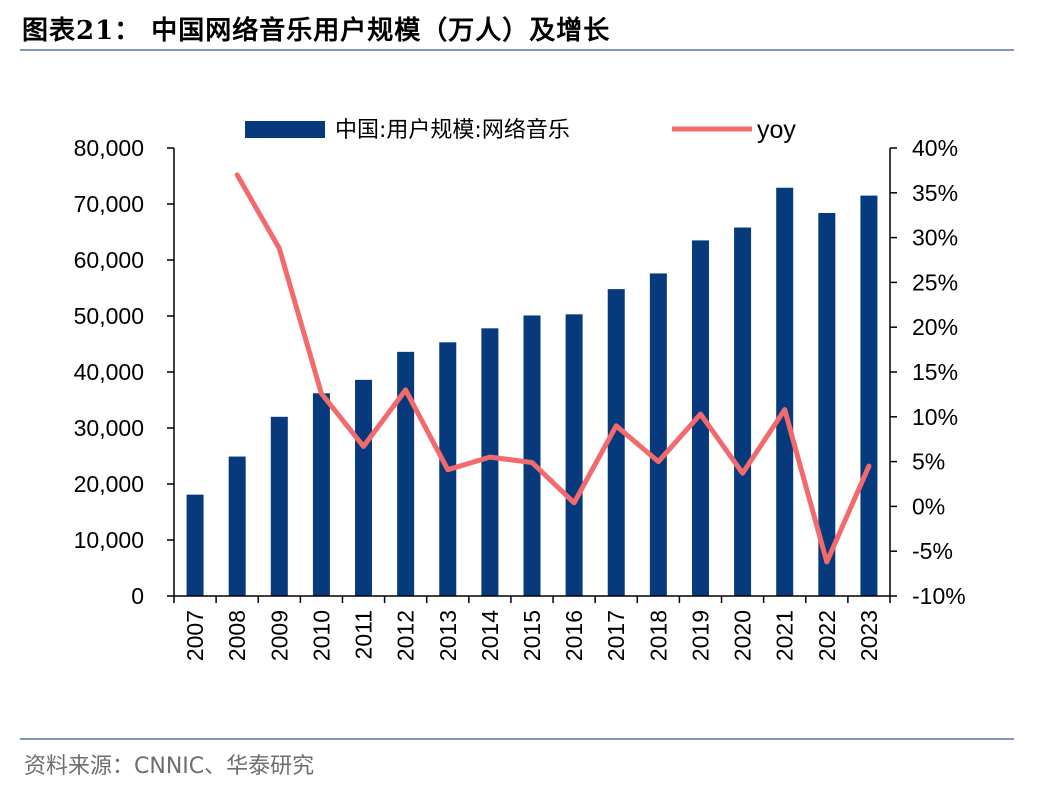  I want to click on y-right-tick-label: 0%, so click(928, 506).